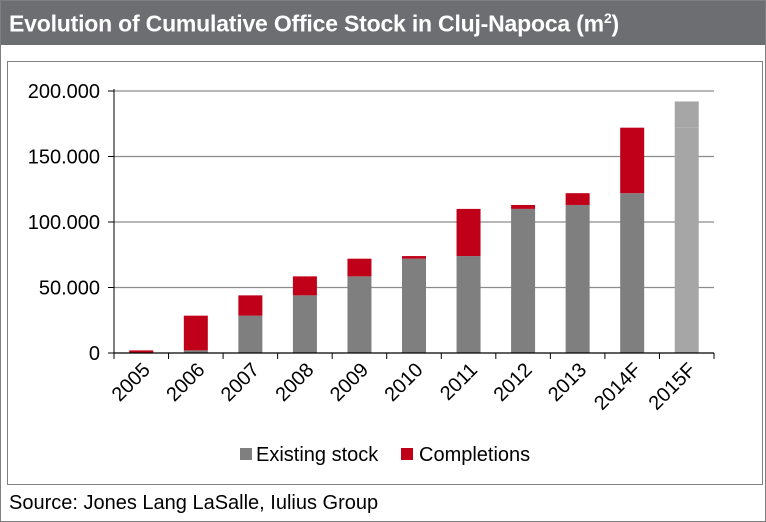  Describe the element at coordinates (513, 382) in the screenshot. I see `x-tick-label: 2012` at that location.